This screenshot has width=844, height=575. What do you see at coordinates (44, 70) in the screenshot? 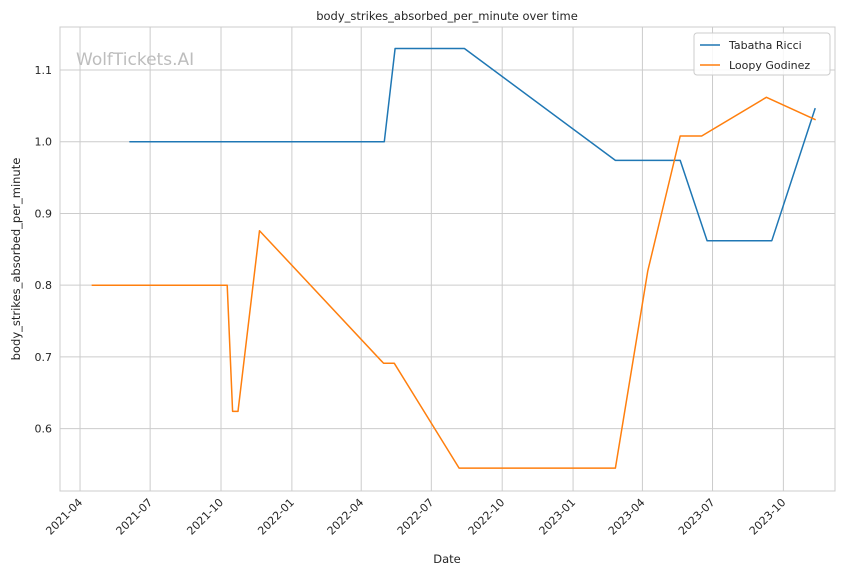
I see `y-tick-label: 1.1` at bounding box center [44, 70].